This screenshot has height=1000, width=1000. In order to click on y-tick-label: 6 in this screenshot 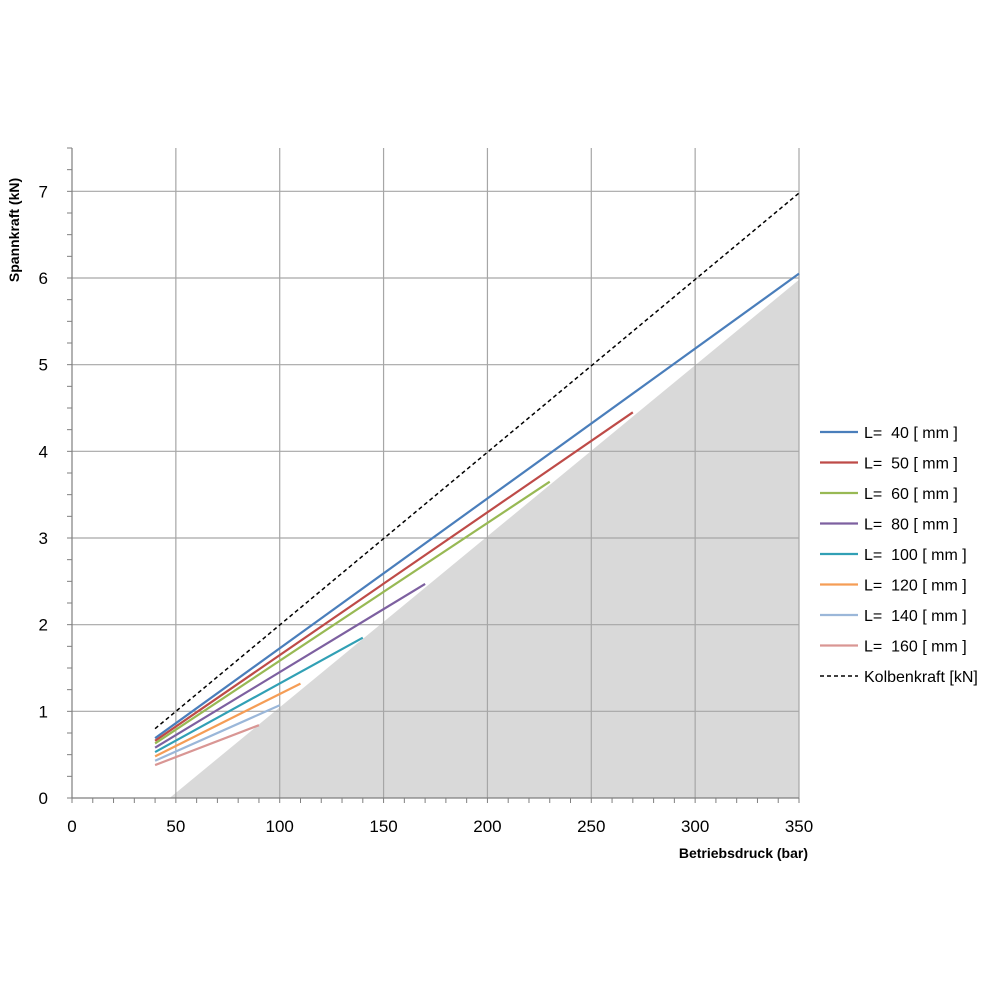, I will do `click(43, 278)`.